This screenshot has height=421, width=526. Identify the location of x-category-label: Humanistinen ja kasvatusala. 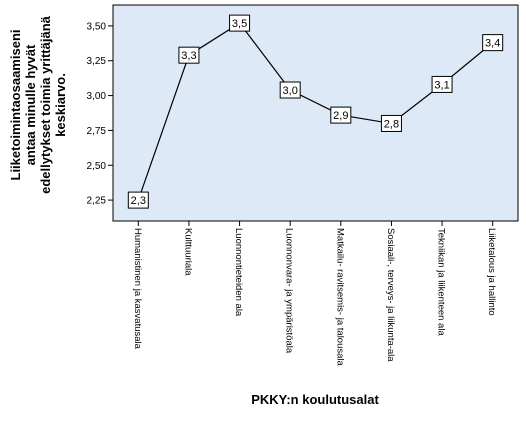
(137, 289).